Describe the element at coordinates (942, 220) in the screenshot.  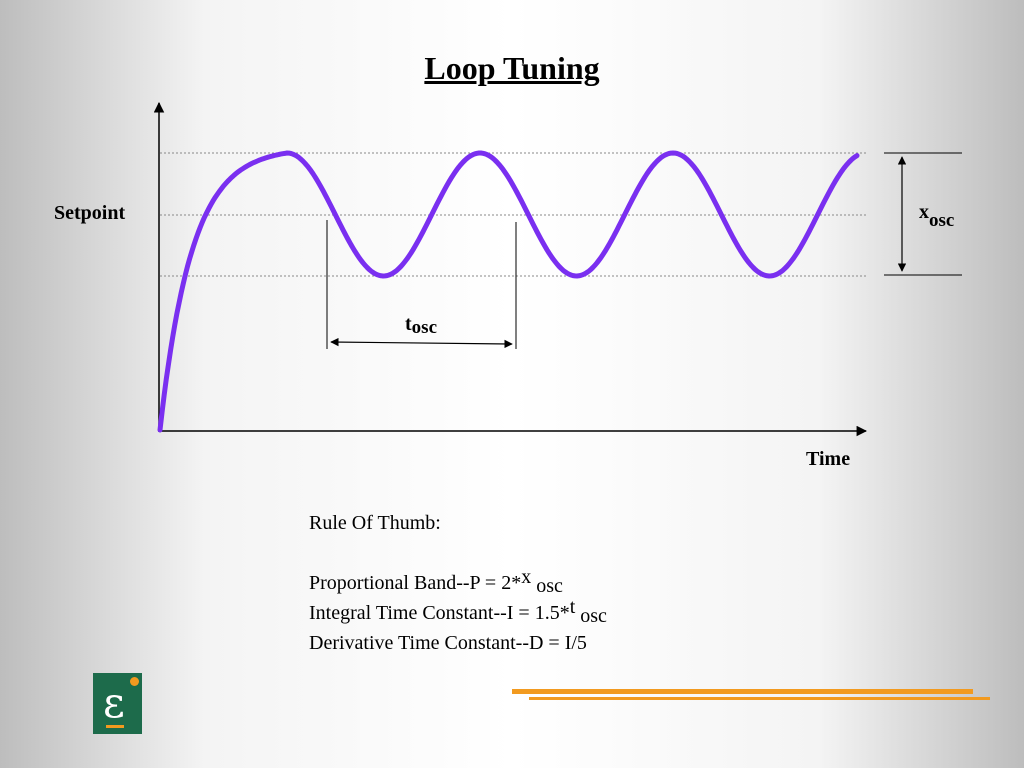
I see `amplitude-subscript: osc` at that location.